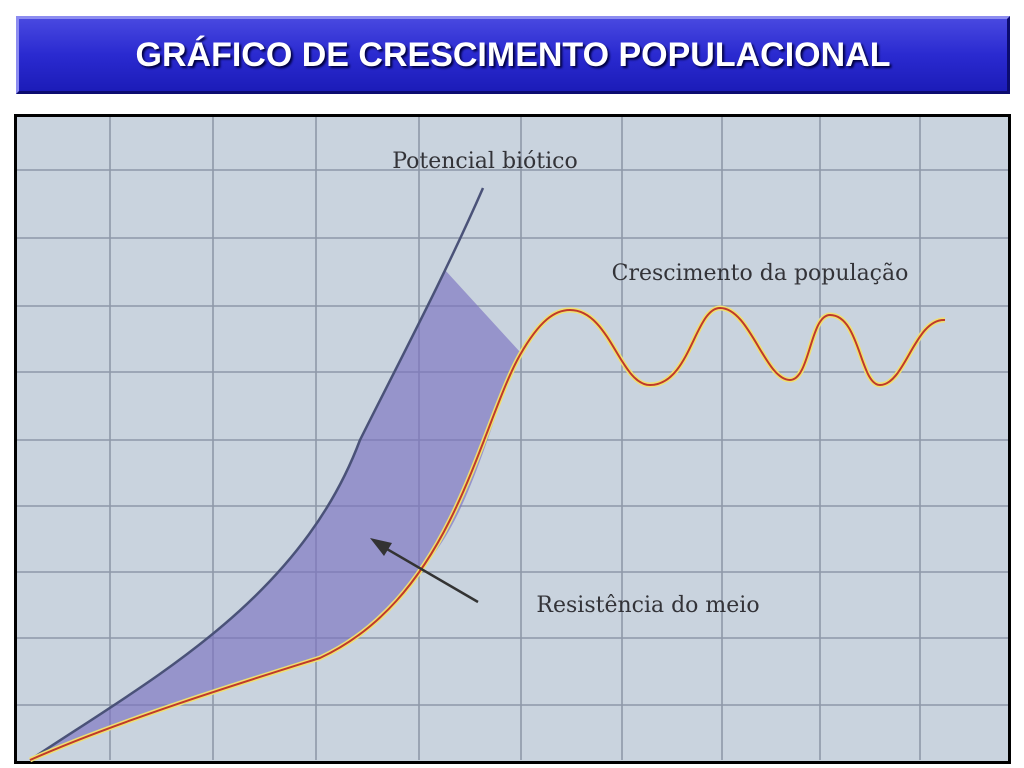  What do you see at coordinates (429, 573) in the screenshot?
I see `arrow-line` at bounding box center [429, 573].